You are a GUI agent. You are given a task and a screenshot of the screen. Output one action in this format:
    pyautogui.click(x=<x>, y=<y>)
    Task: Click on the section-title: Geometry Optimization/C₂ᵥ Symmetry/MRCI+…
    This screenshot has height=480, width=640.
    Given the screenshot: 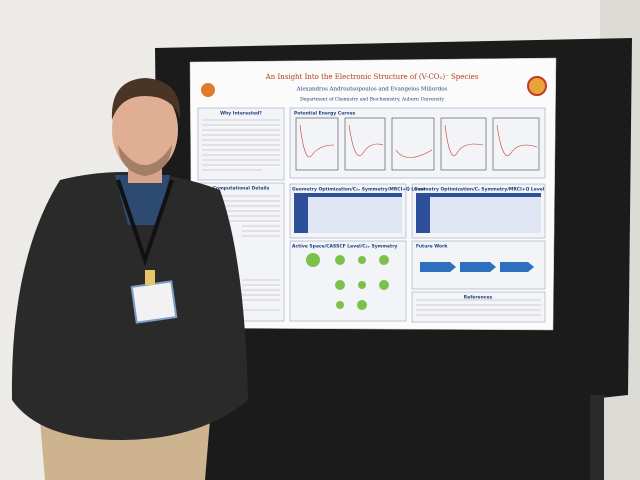 What is the action you would take?
    pyautogui.click(x=358, y=190)
    